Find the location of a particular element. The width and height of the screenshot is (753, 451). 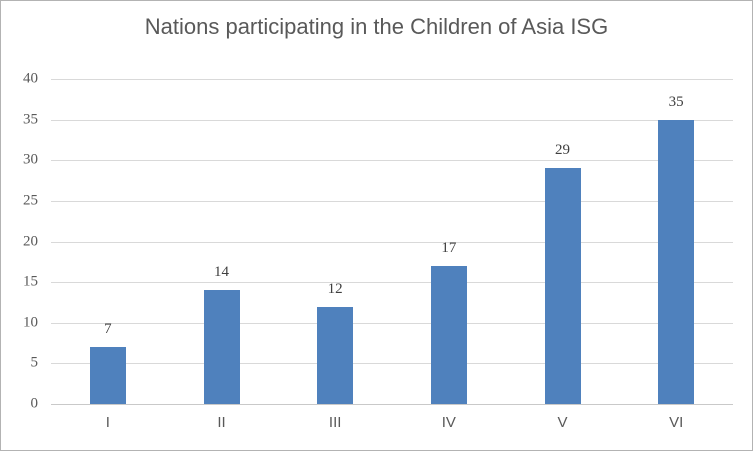

bar-value-label: 35 is located at coordinates (676, 101).